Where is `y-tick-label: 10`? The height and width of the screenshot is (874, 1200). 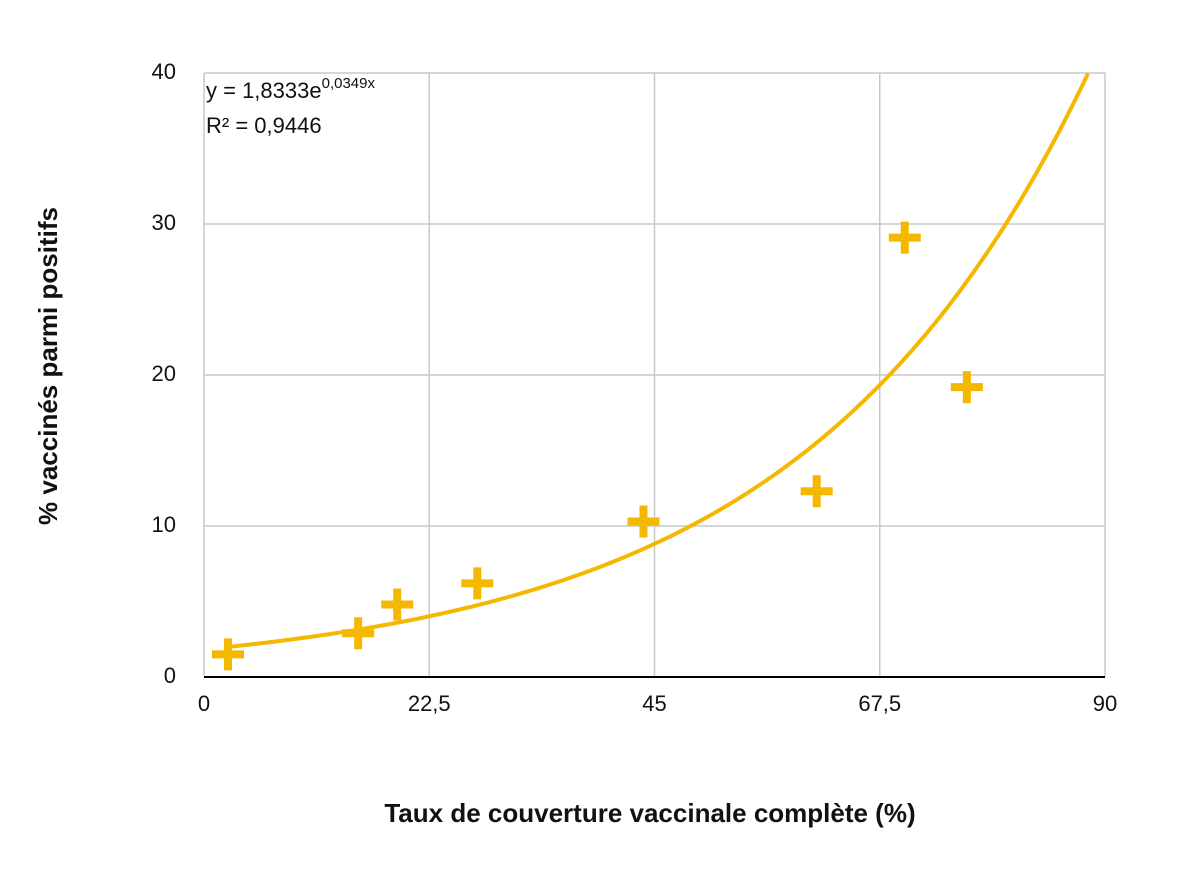
y-tick-label: 10 is located at coordinates (164, 524).